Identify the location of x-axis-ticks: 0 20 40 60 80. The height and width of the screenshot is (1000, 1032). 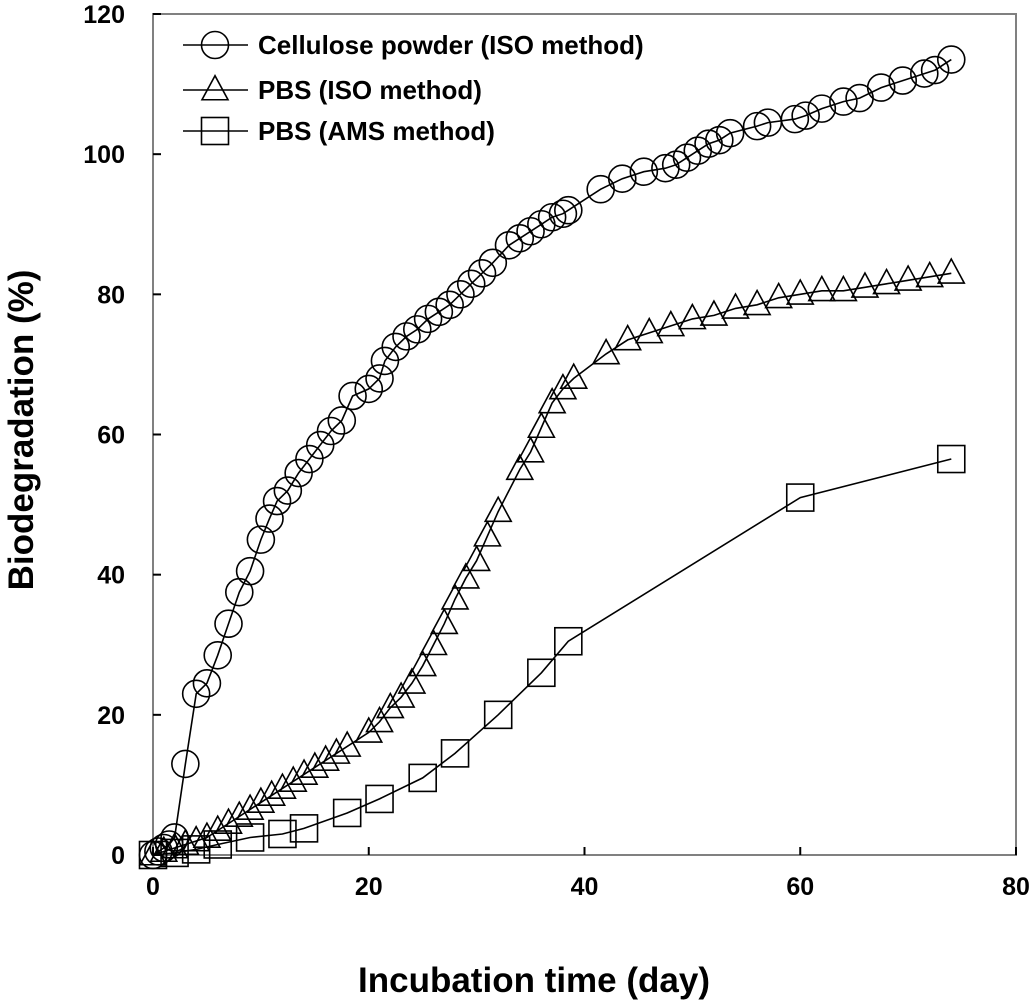
(588, 874).